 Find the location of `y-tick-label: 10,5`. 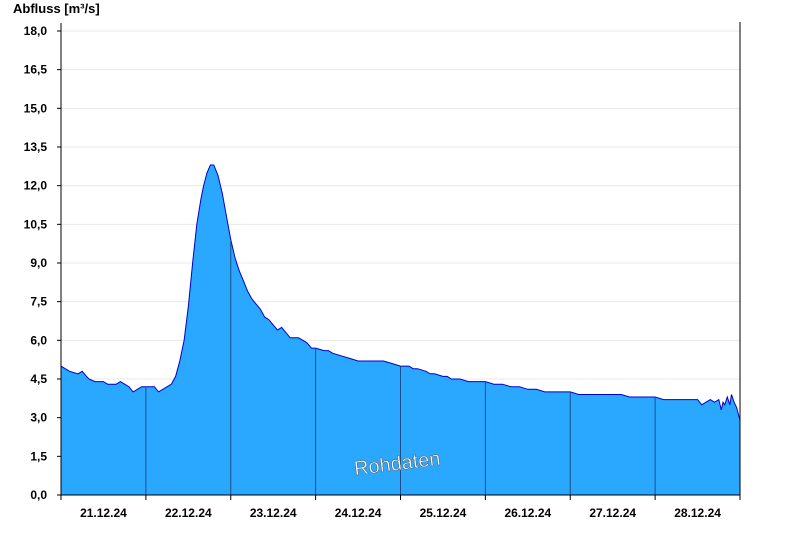

y-tick-label: 10,5 is located at coordinates (36, 224).